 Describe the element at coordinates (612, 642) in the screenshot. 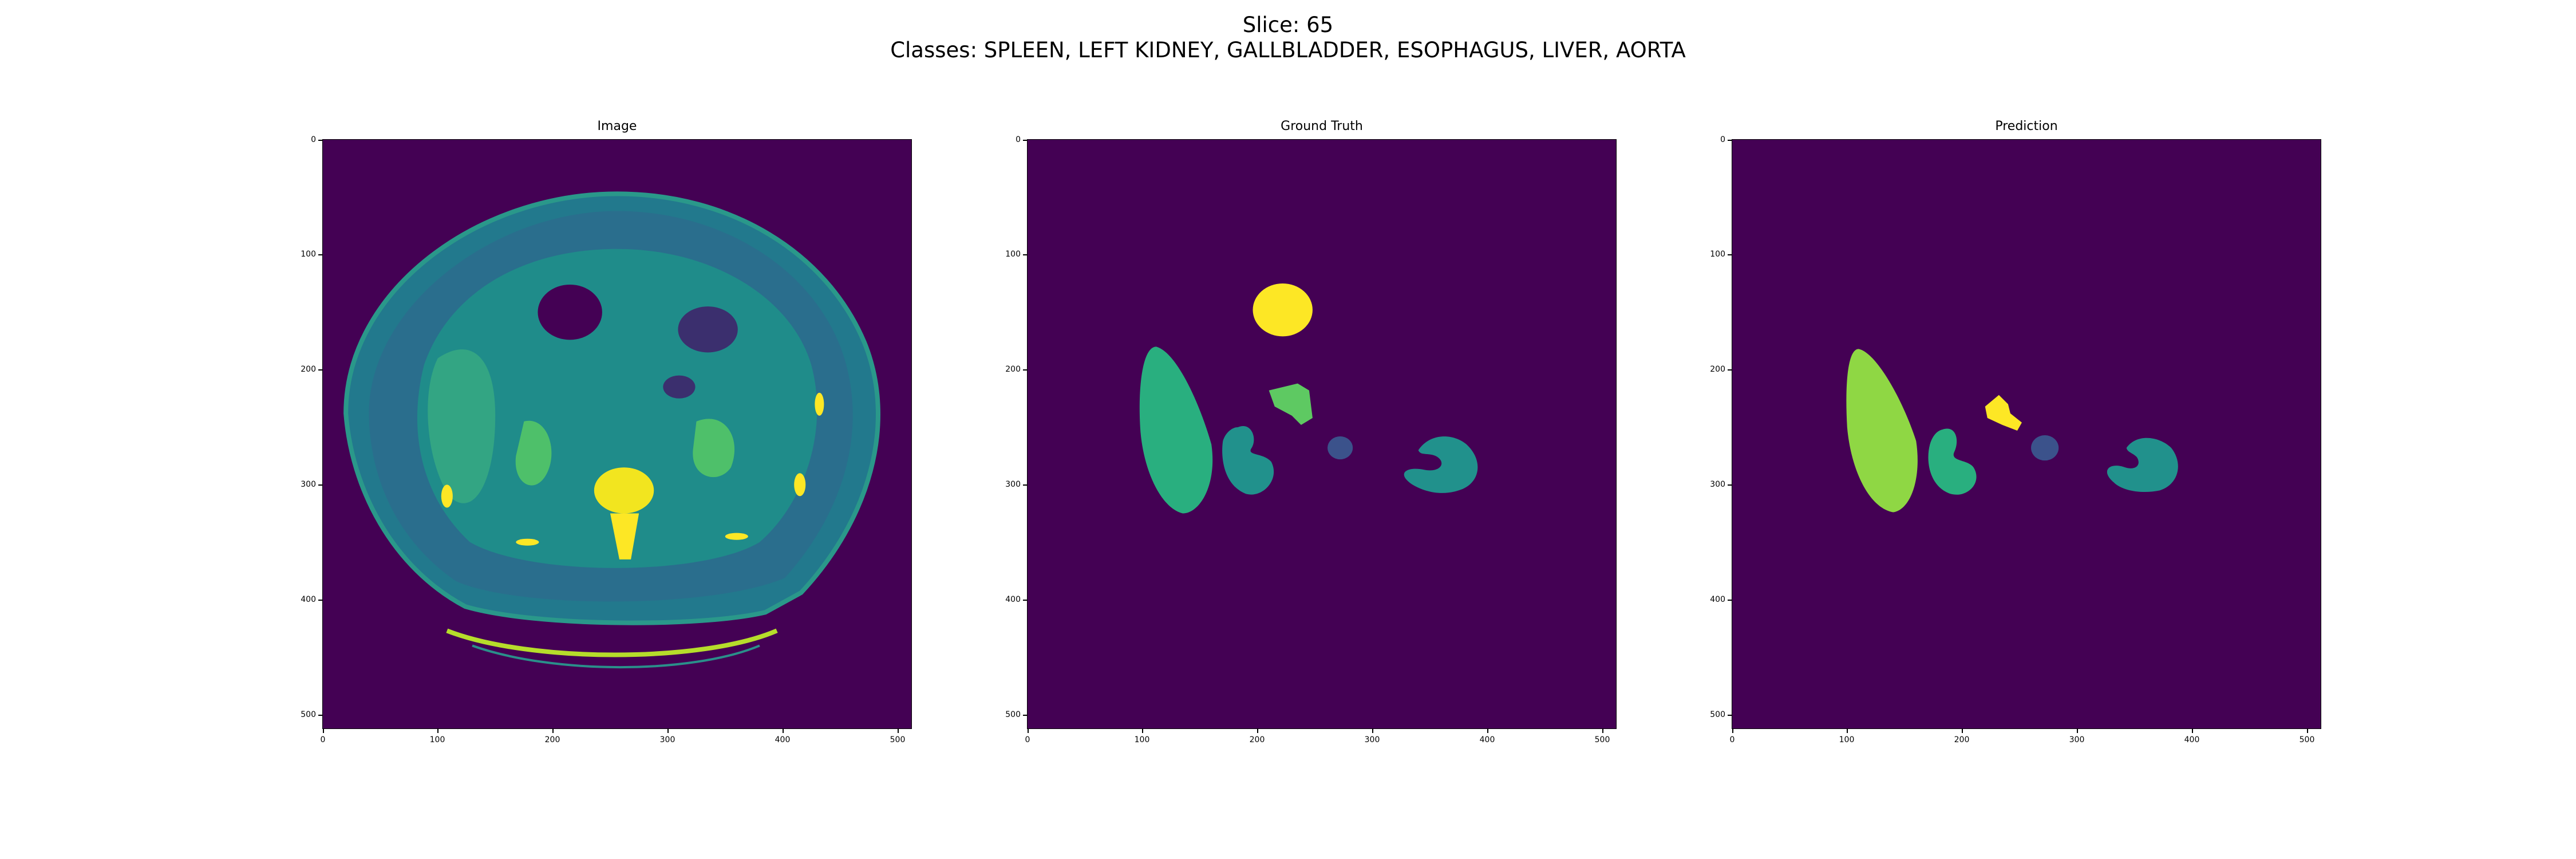

I see `scanner-table` at that location.